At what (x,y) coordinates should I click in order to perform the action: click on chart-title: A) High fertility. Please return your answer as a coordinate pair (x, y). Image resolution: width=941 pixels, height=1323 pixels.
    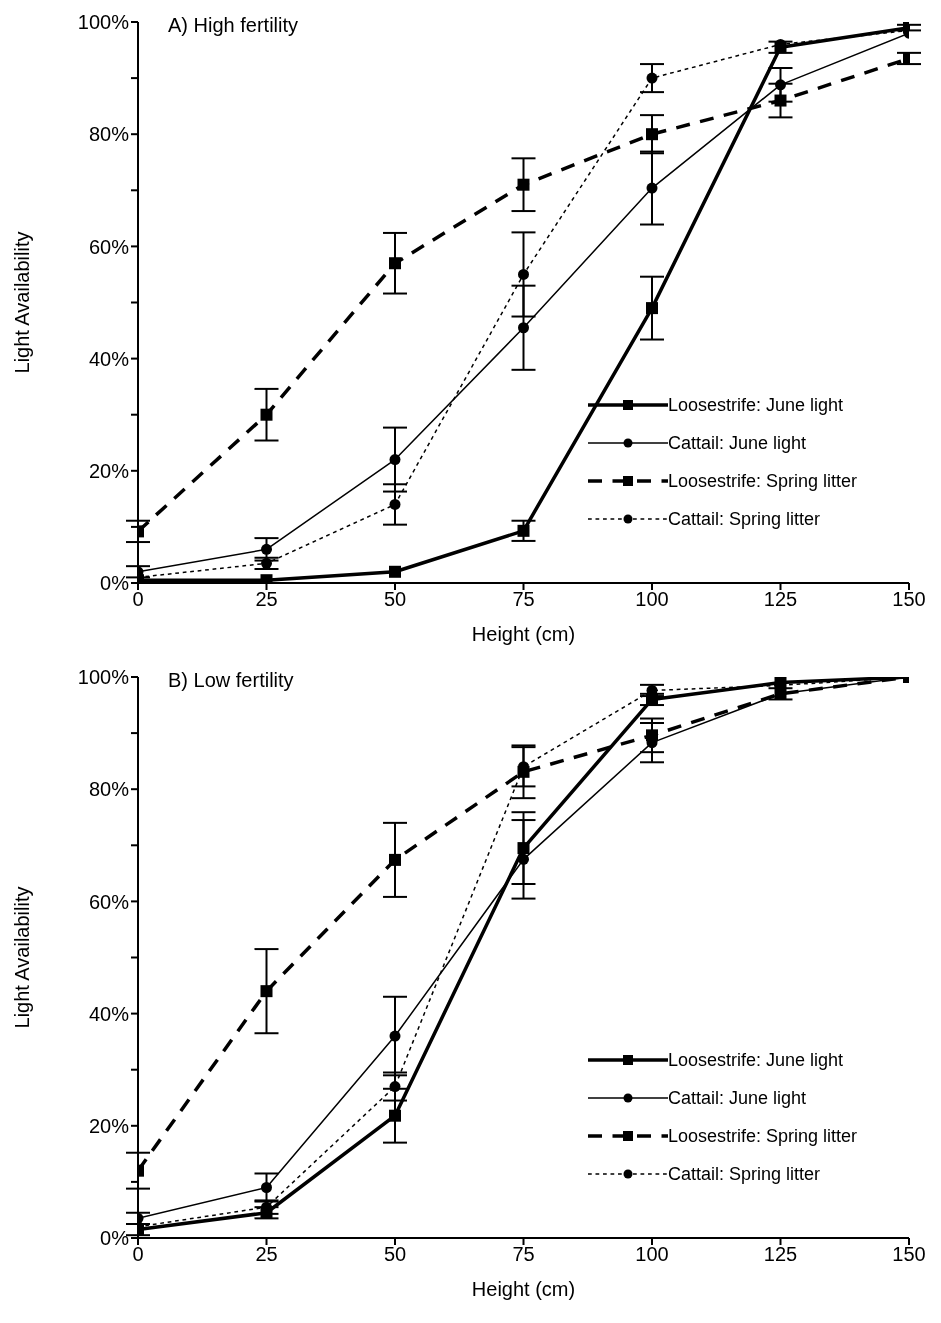
    Looking at the image, I should click on (233, 25).